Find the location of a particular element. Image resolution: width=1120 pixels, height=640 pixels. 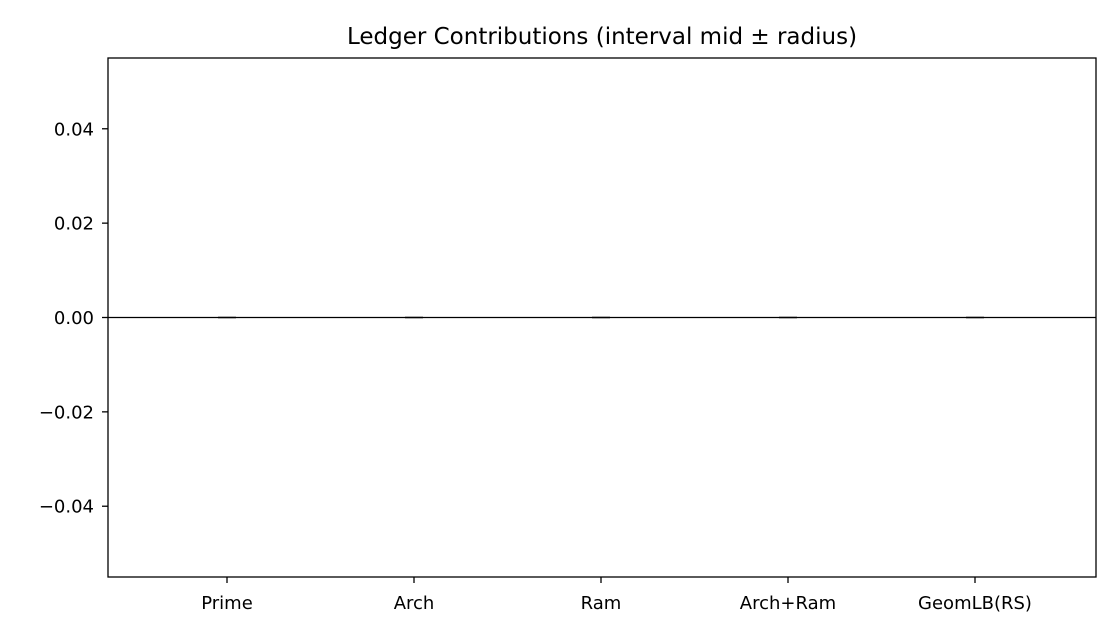

y-tick-label: 0.04 is located at coordinates (74, 129).